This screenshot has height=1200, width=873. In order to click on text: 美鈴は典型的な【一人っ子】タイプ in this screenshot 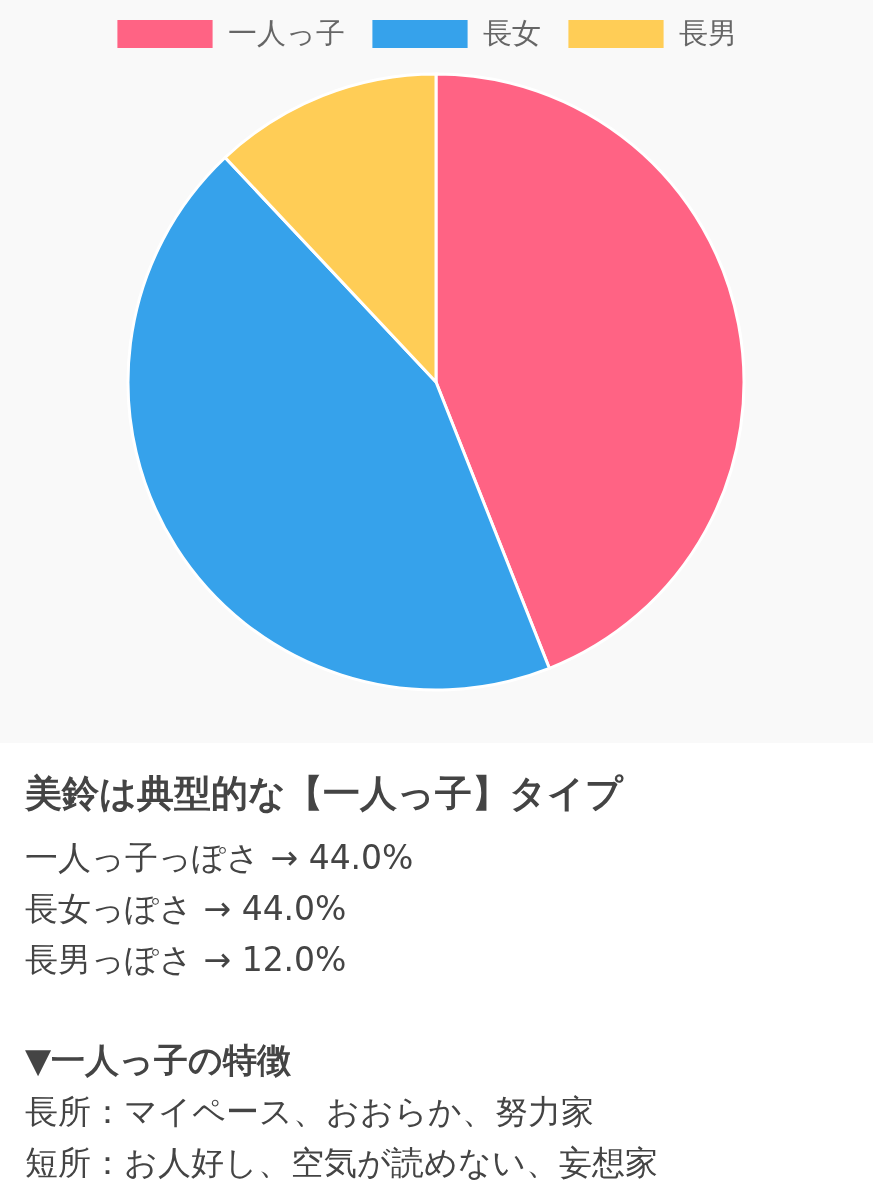, I will do `click(324, 793)`.